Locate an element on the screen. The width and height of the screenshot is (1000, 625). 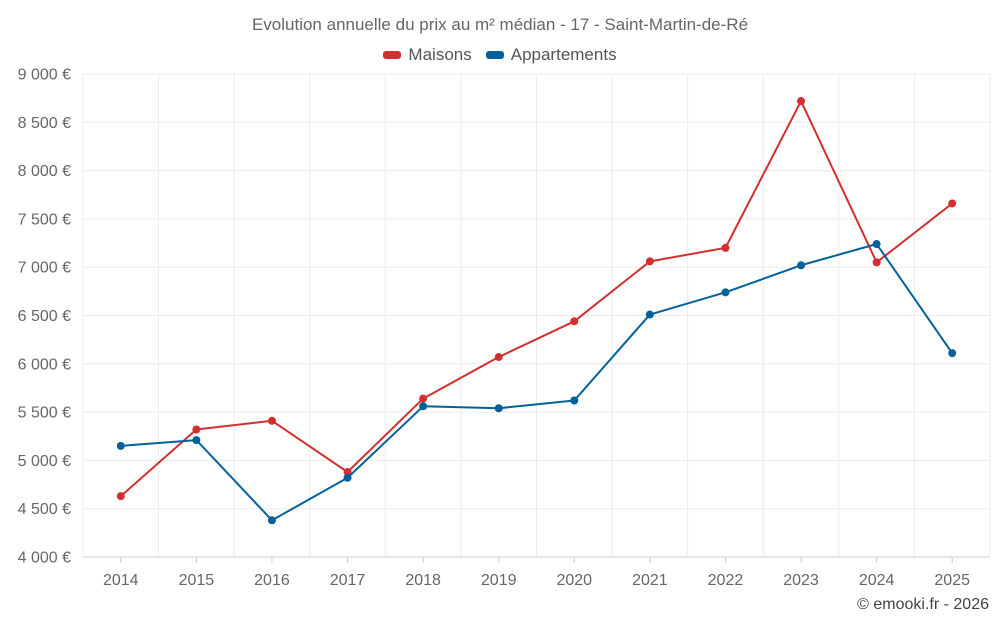
x-tick-label: 2021 is located at coordinates (650, 580).